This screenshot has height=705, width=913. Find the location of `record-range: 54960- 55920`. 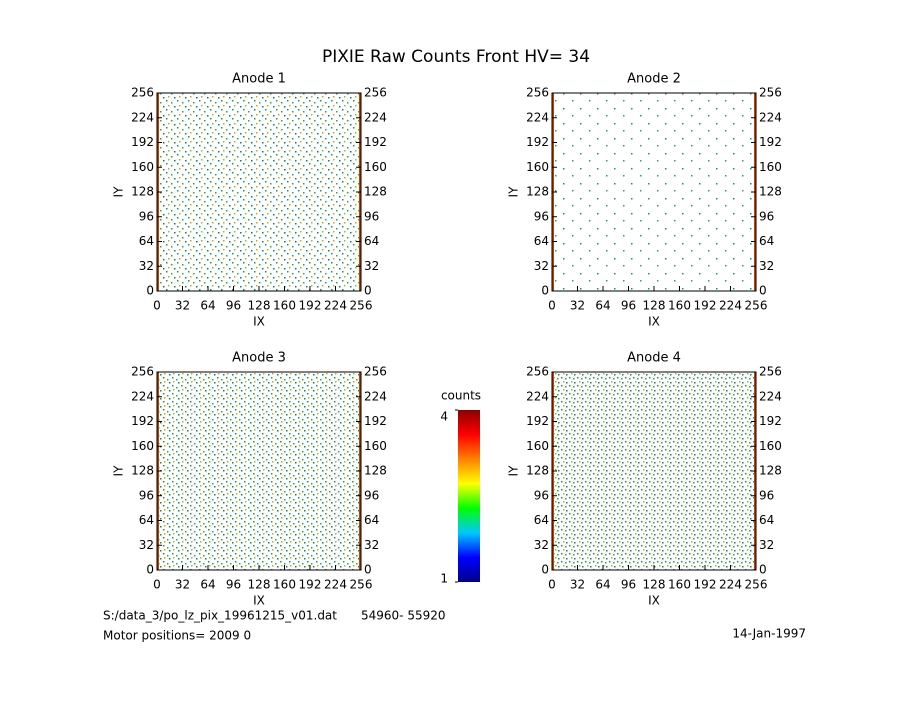

record-range: 54960- 55920 is located at coordinates (403, 616).